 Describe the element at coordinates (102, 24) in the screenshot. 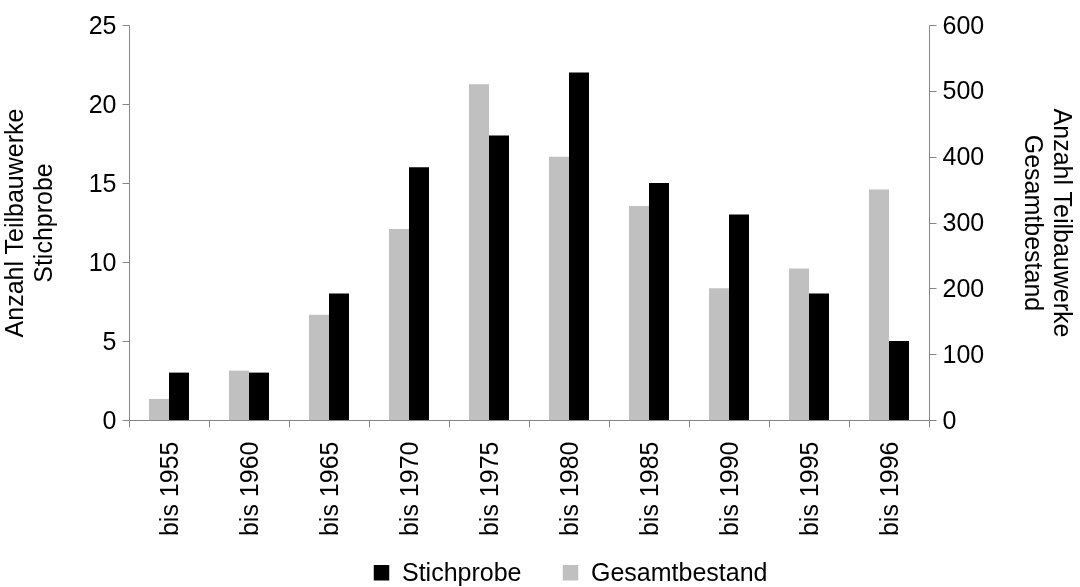

I see `y-tick-label: 25` at that location.